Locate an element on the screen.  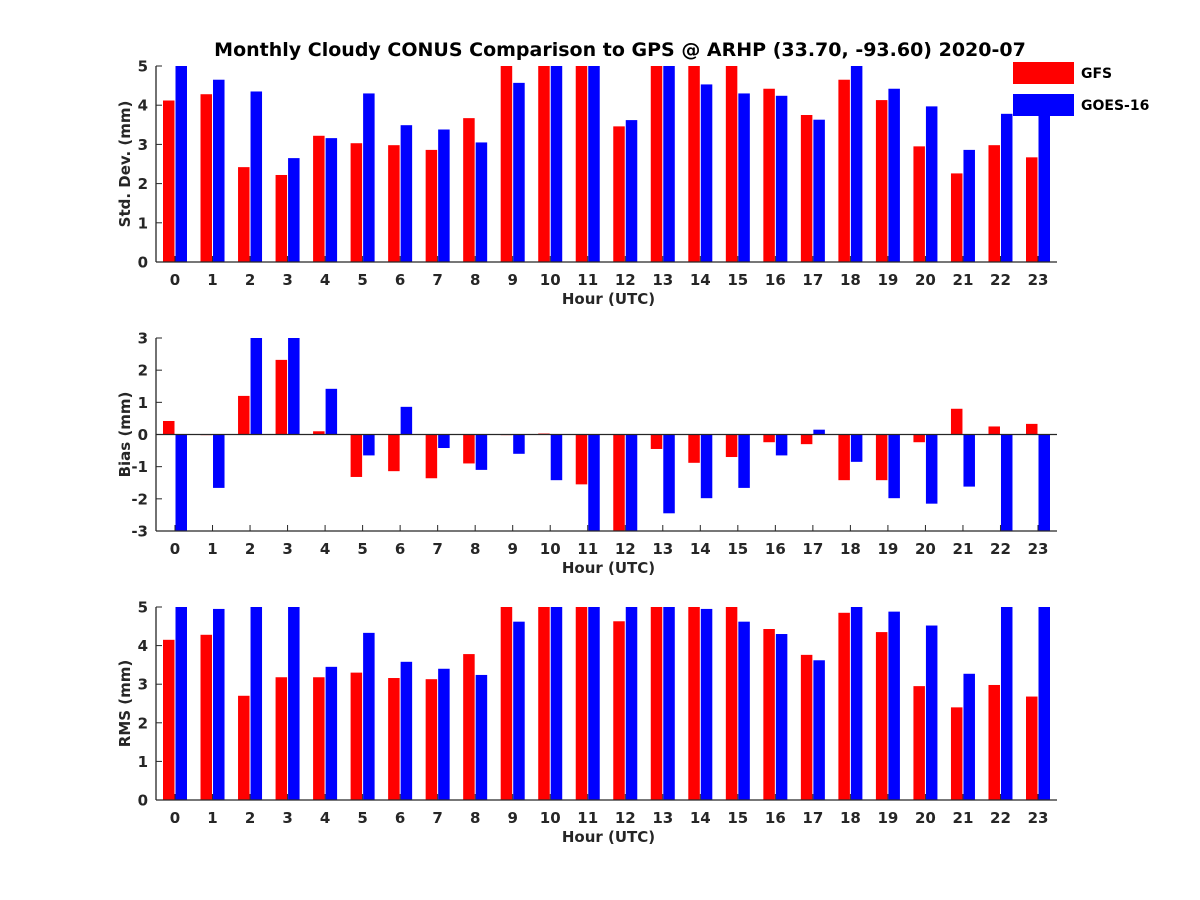
legend-label-gfs: GFS is located at coordinates (1096, 74).